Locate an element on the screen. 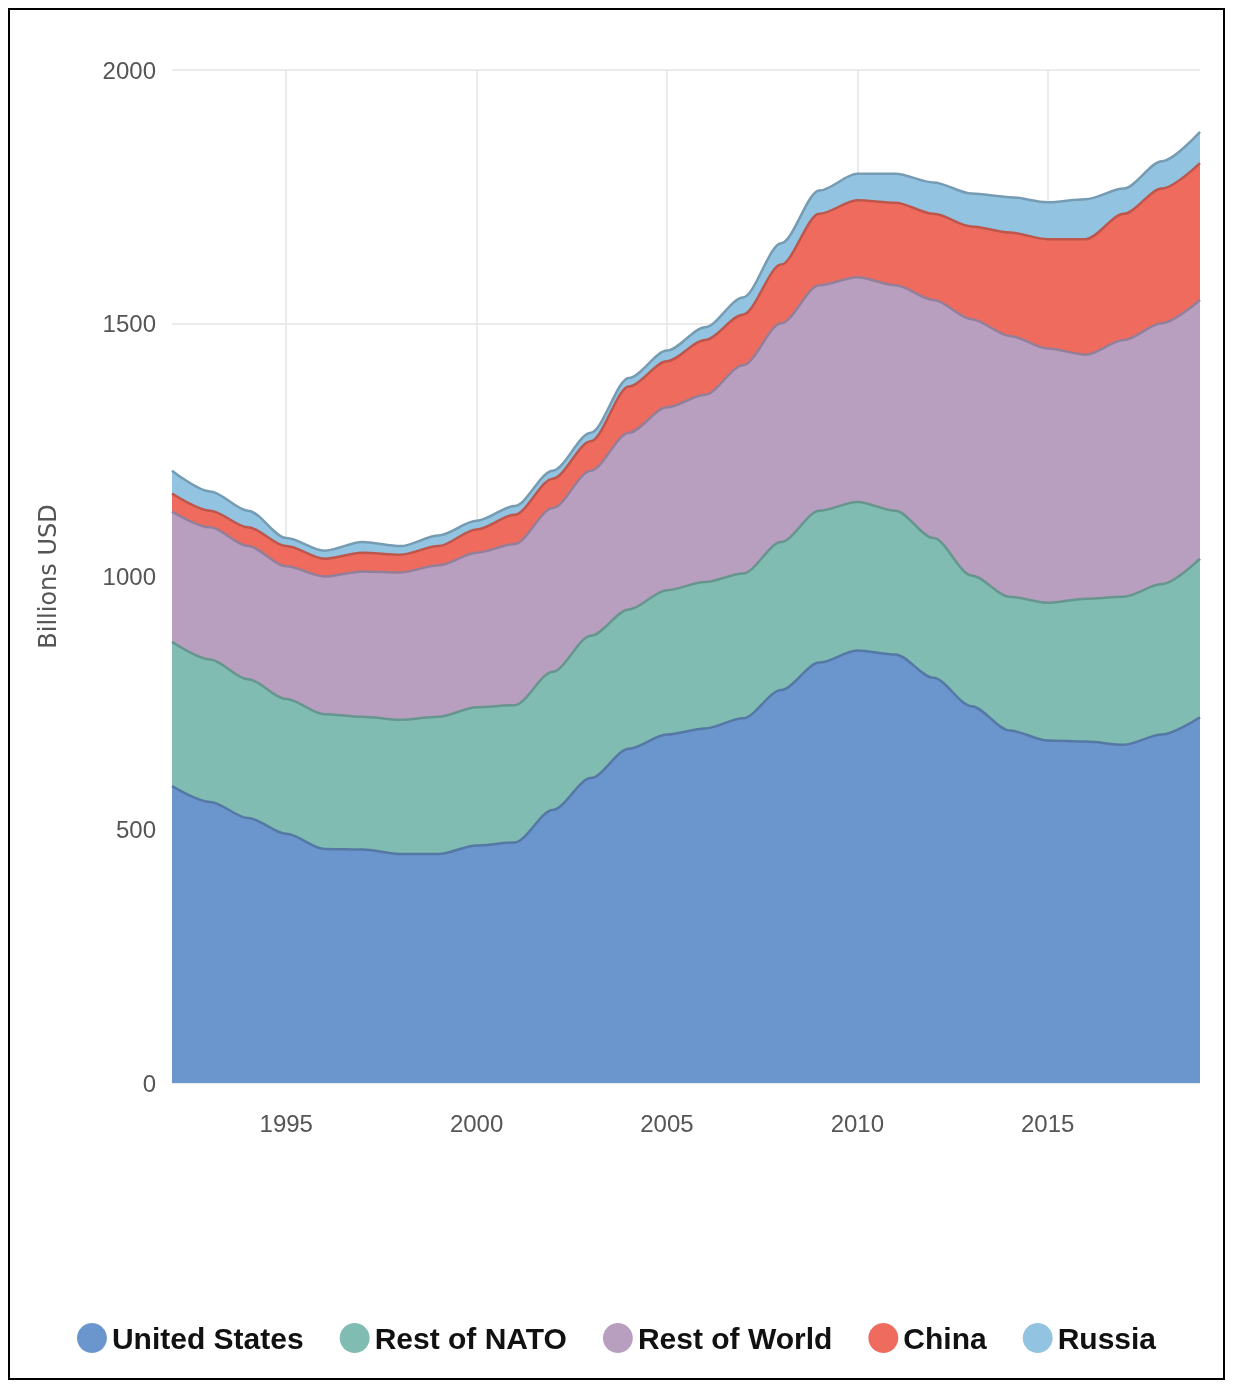  legend-label: Rest of World is located at coordinates (735, 1338).